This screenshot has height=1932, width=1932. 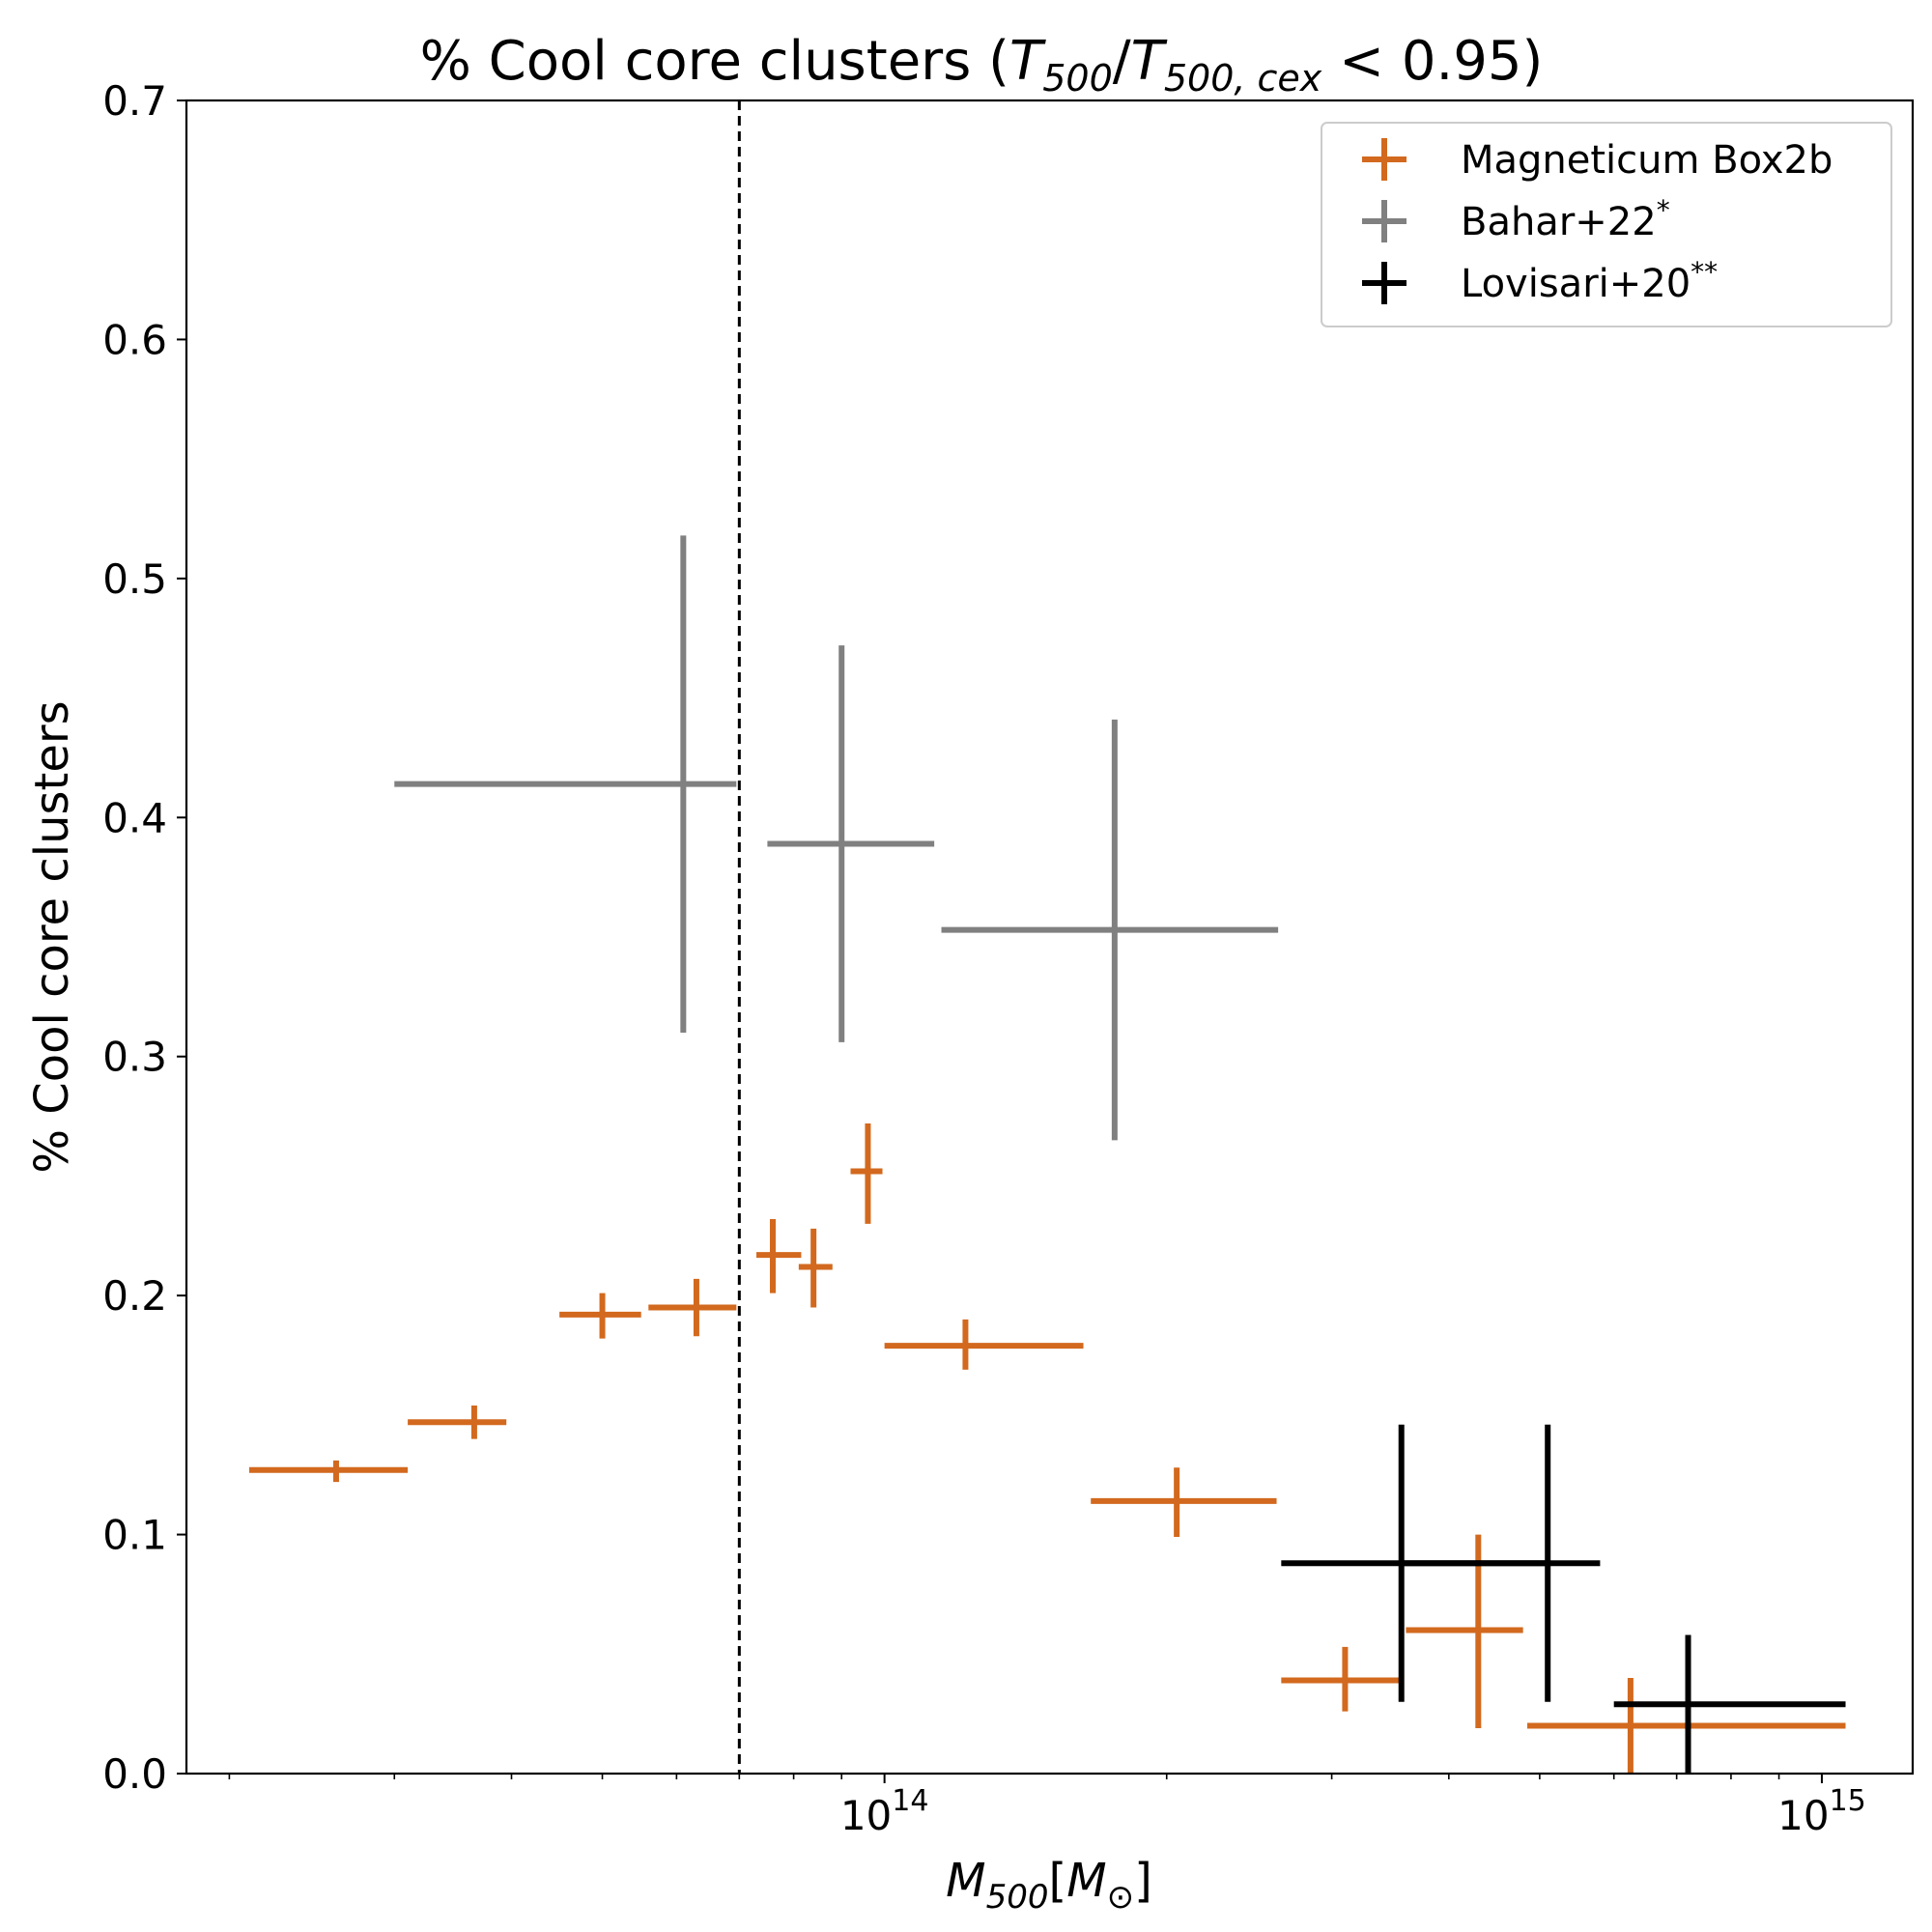 What do you see at coordinates (134, 339) in the screenshot?
I see `y-tick-label: 0.6` at bounding box center [134, 339].